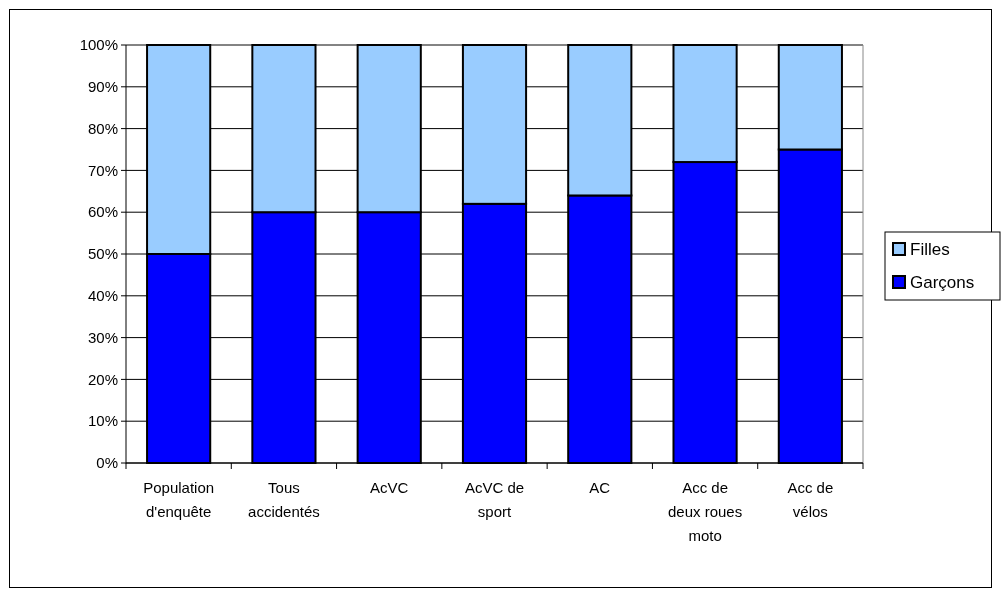 The image size is (1001, 597). Describe the element at coordinates (98, 45) in the screenshot. I see `y-tick-label: 100%` at that location.